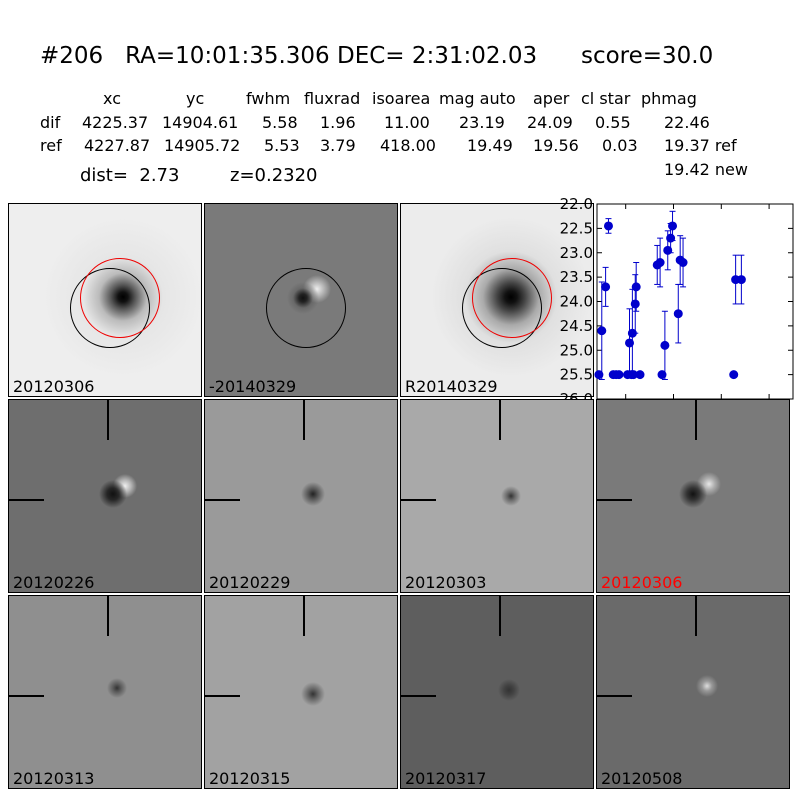  I want to click on ref-fwhm: 5.53, so click(282, 145).